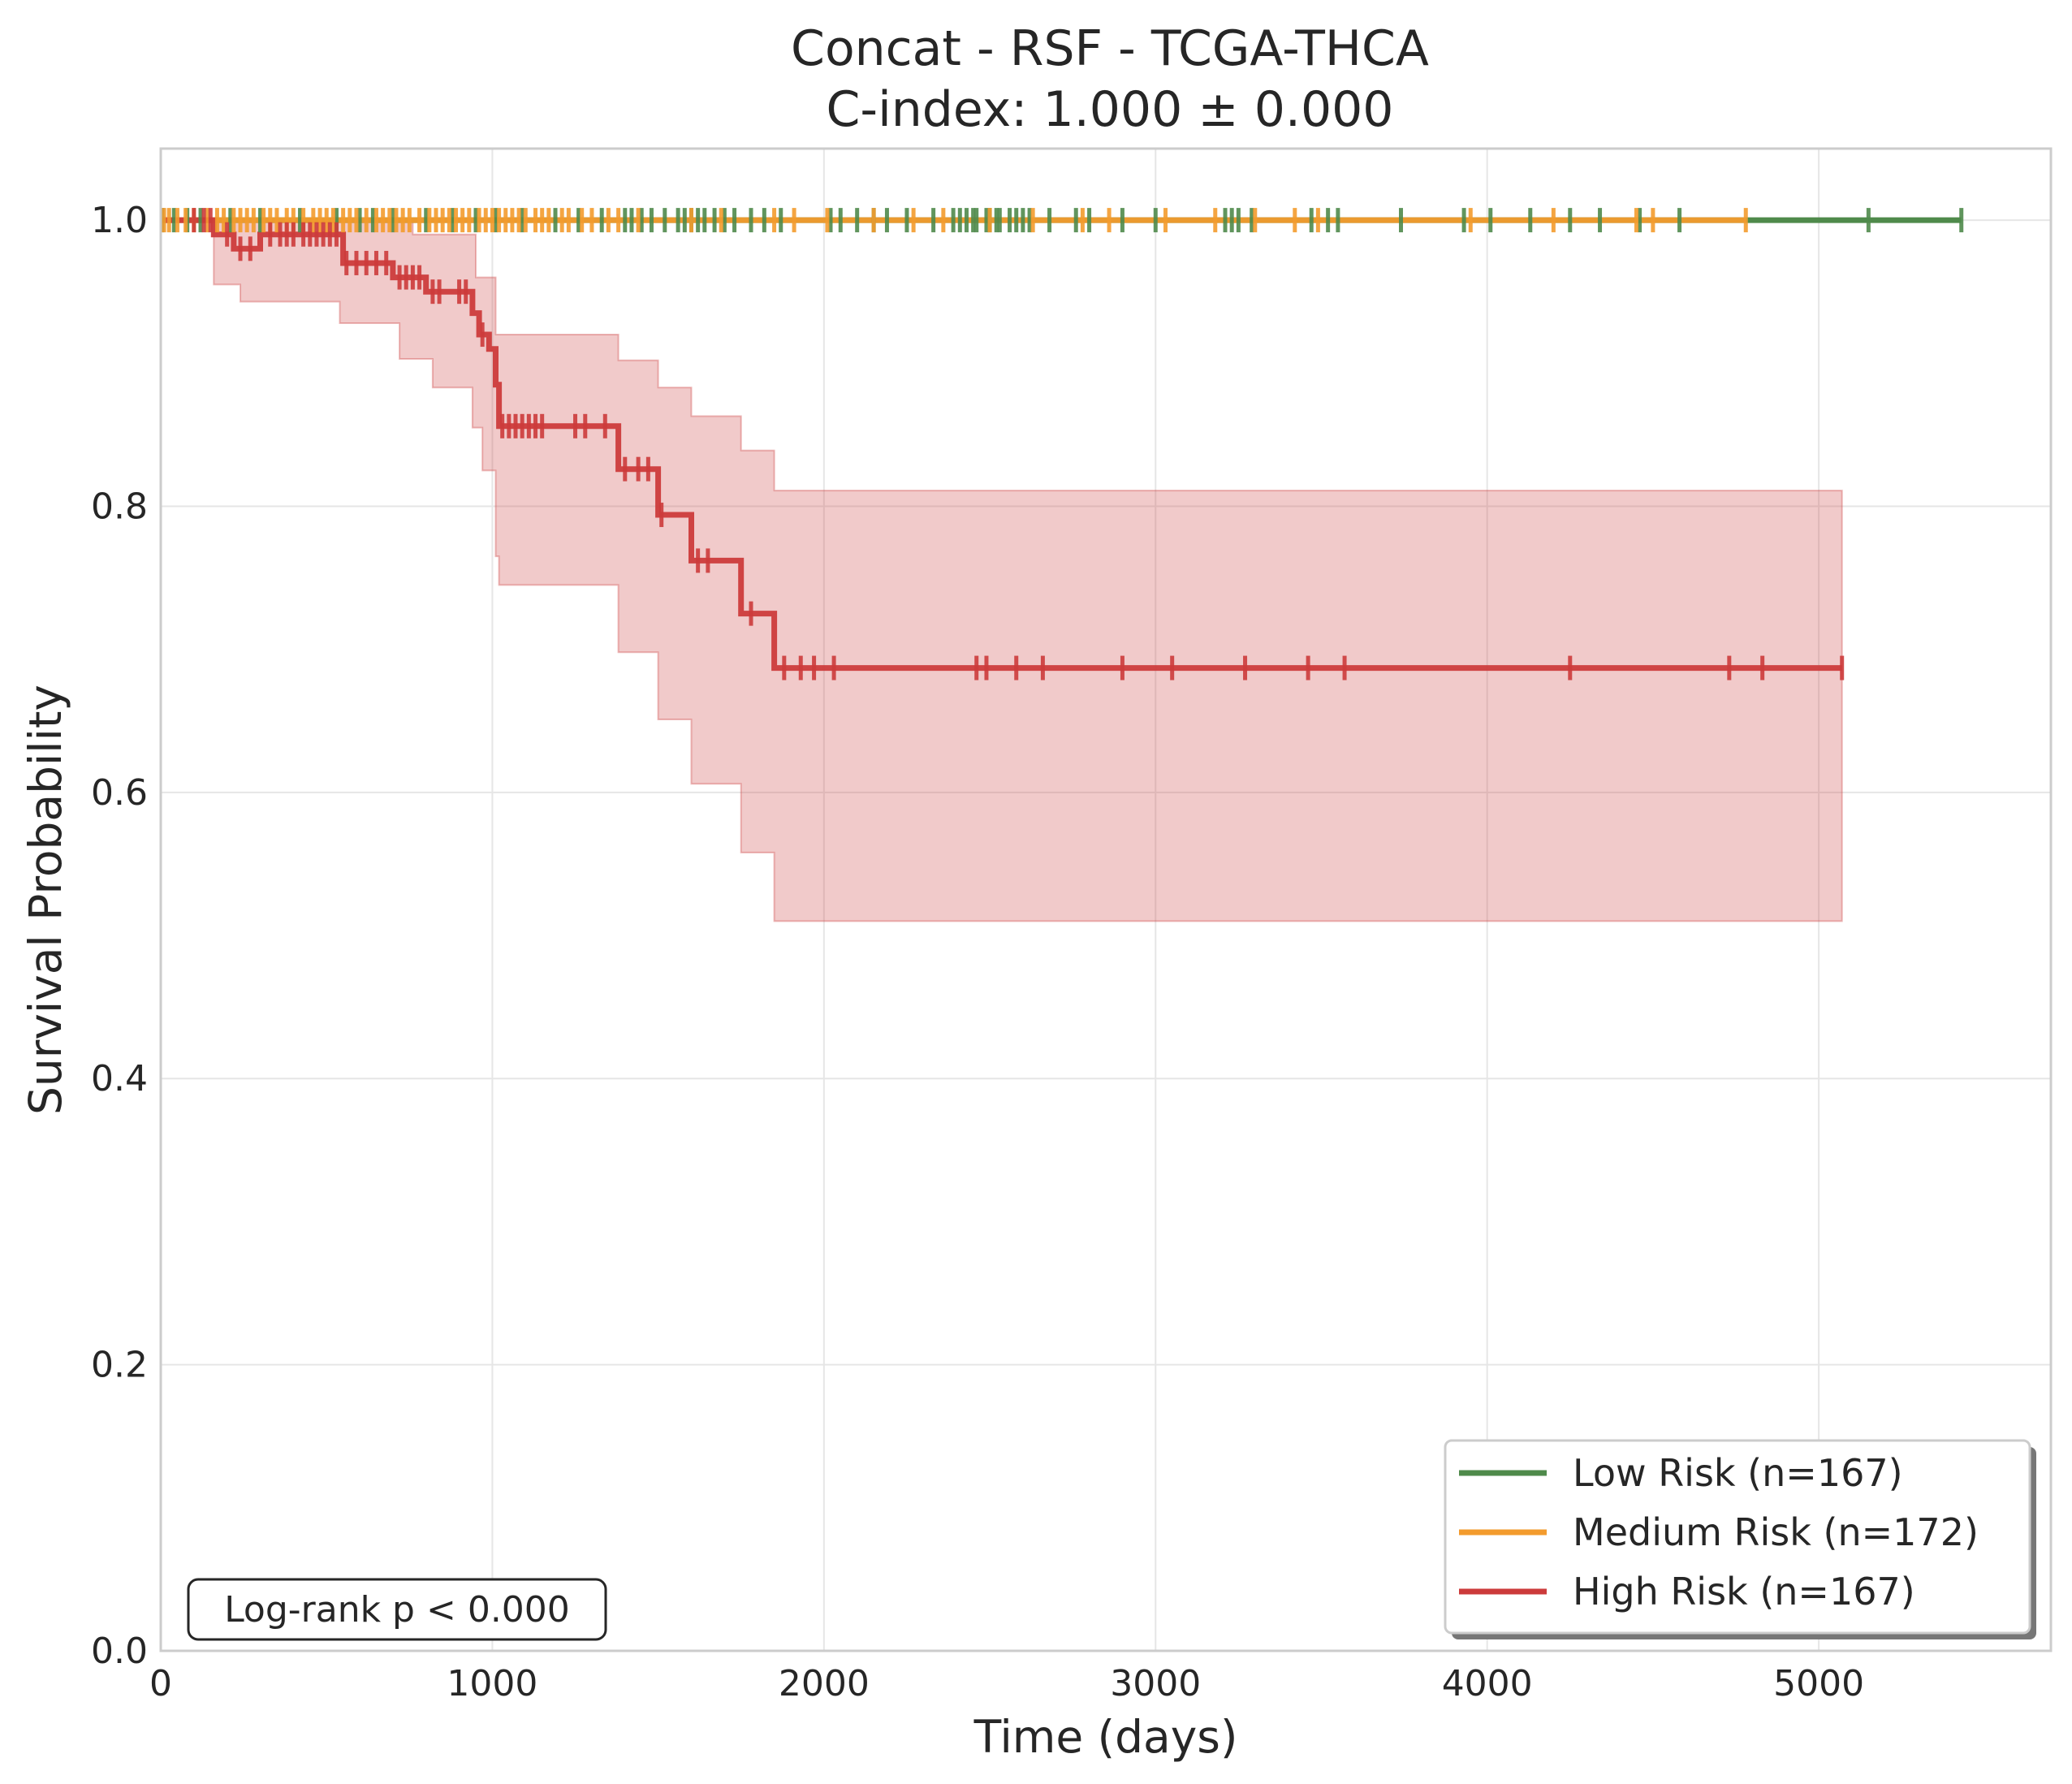  Describe the element at coordinates (1110, 48) in the screenshot. I see `chart-title: Concat - RSF - TCGA-THCA` at that location.